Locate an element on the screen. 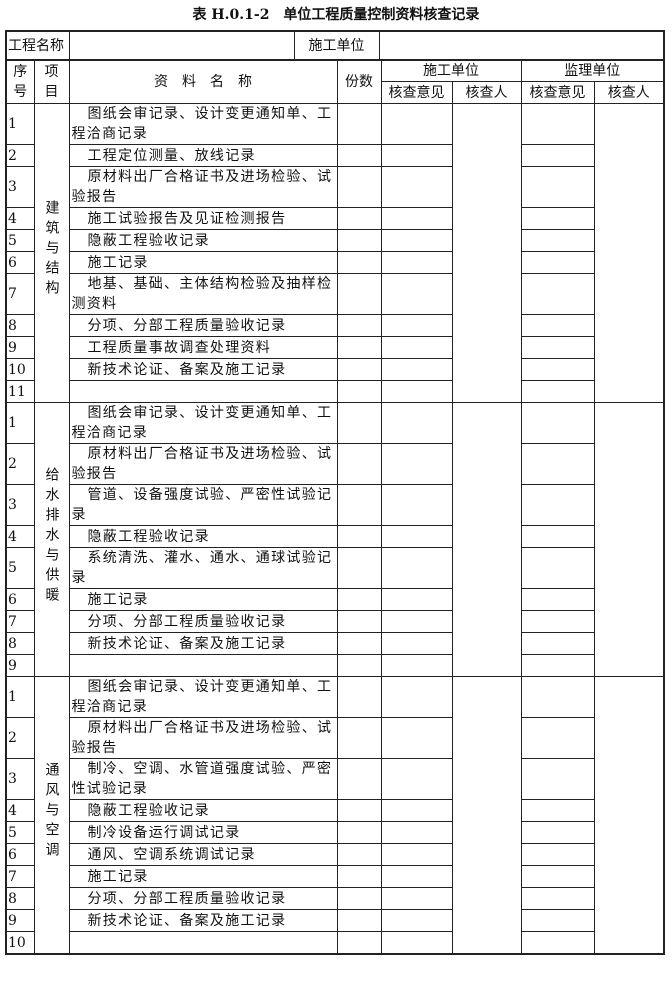 The width and height of the screenshot is (672, 1007). construction-unit-label: 施工单位 is located at coordinates (336, 45).